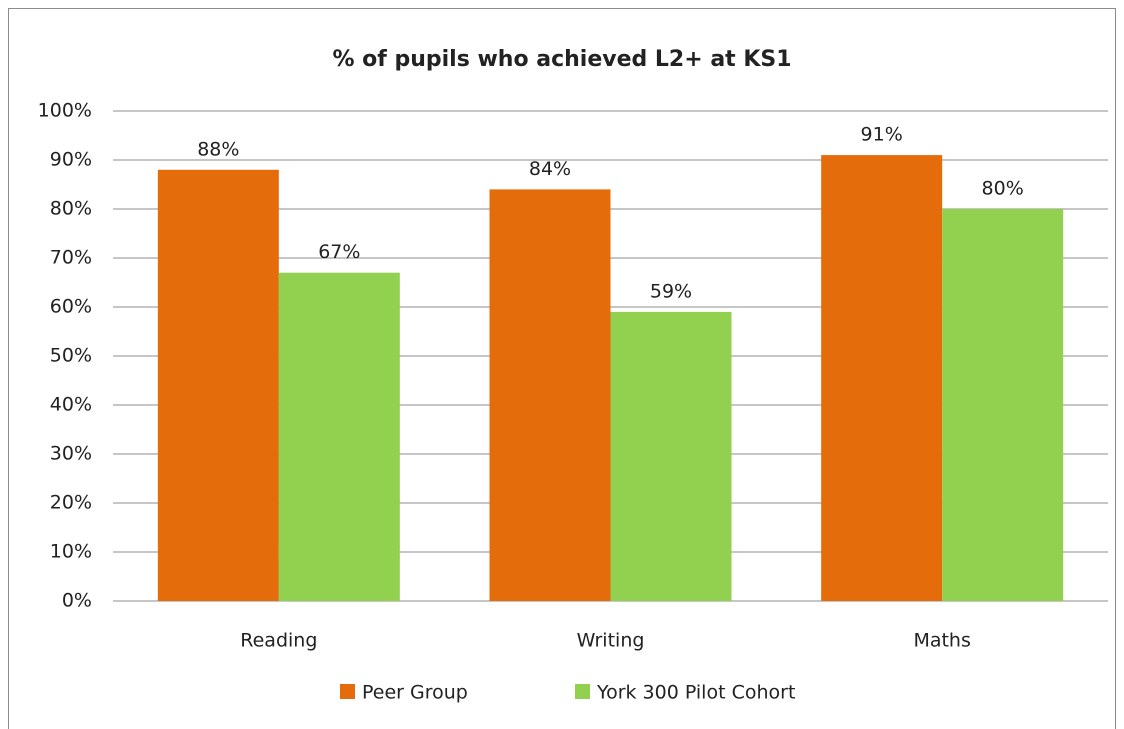  What do you see at coordinates (71, 160) in the screenshot?
I see `y-tick-label: 90%` at bounding box center [71, 160].